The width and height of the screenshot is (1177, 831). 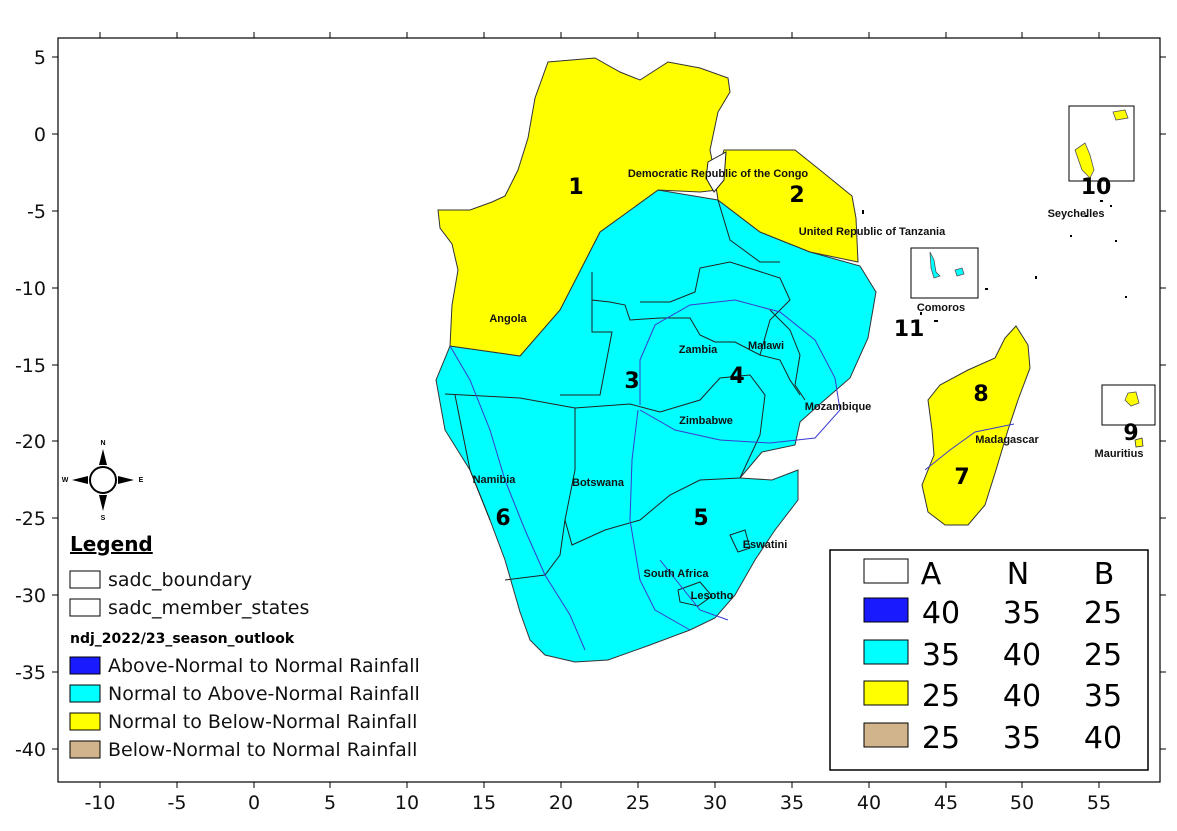 I want to click on seychelles-shape, so click(x=1084, y=160).